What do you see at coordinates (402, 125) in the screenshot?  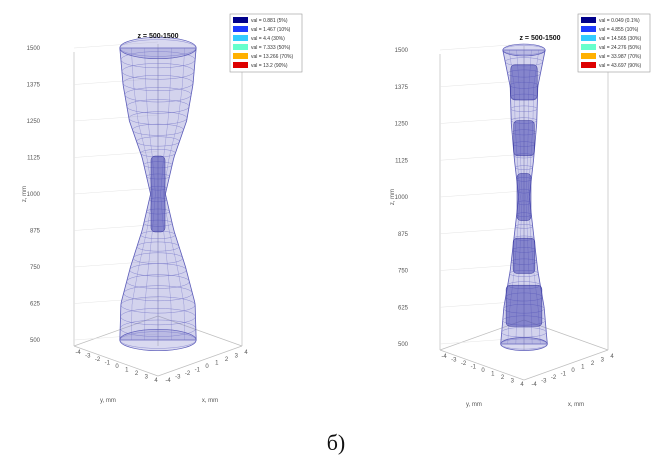 I see `z-tick-label: 1250` at bounding box center [402, 125].